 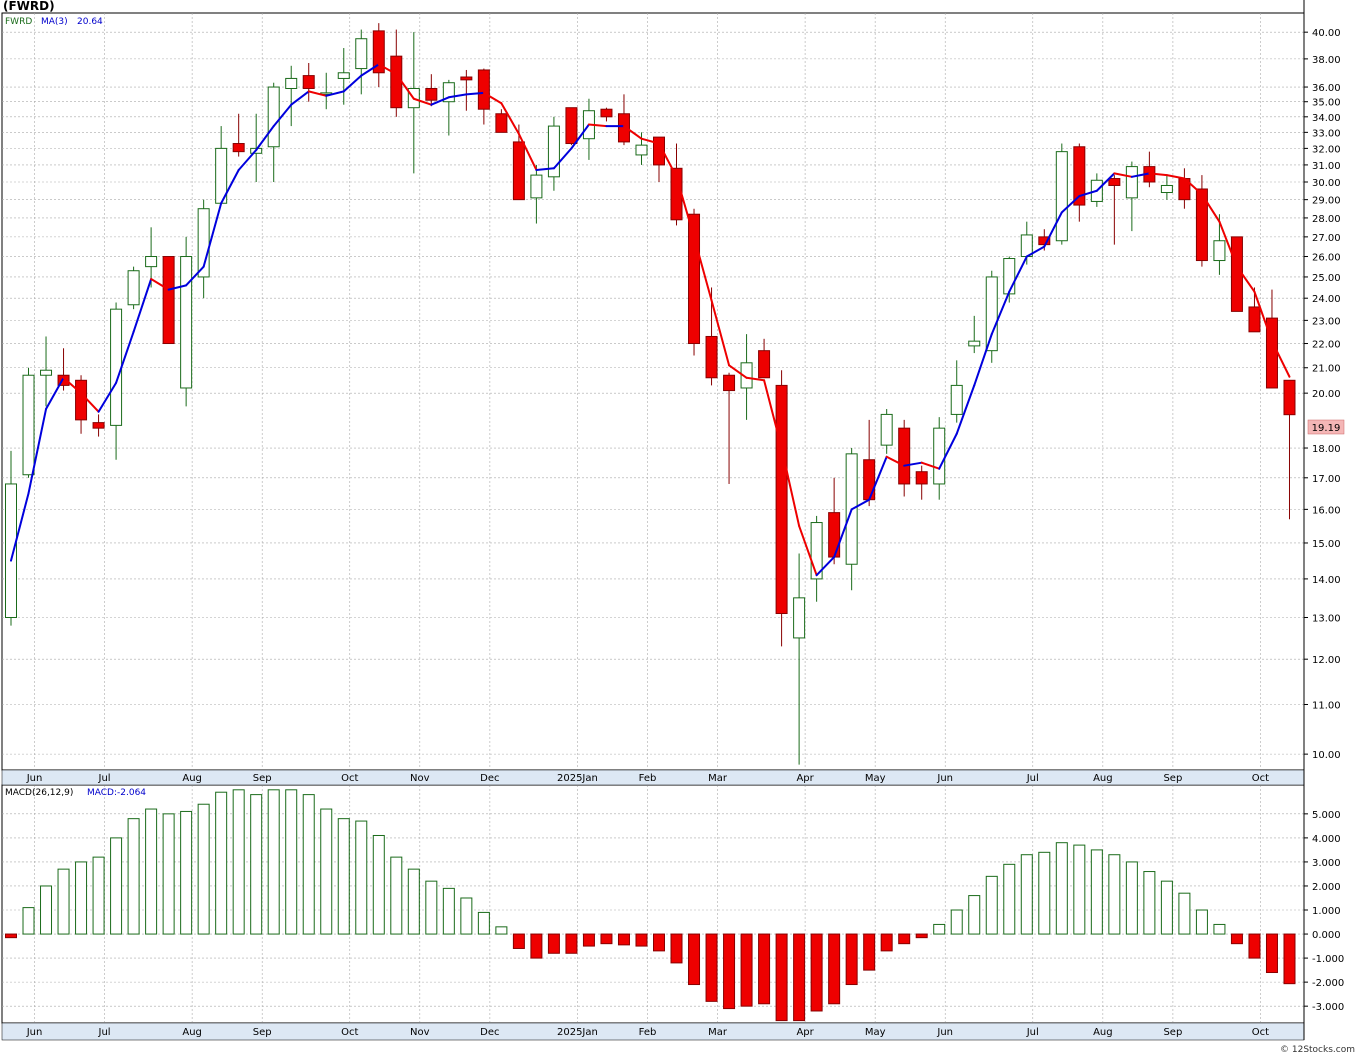 I want to click on price-y-tick-label: 23.00, so click(x=1326, y=321).